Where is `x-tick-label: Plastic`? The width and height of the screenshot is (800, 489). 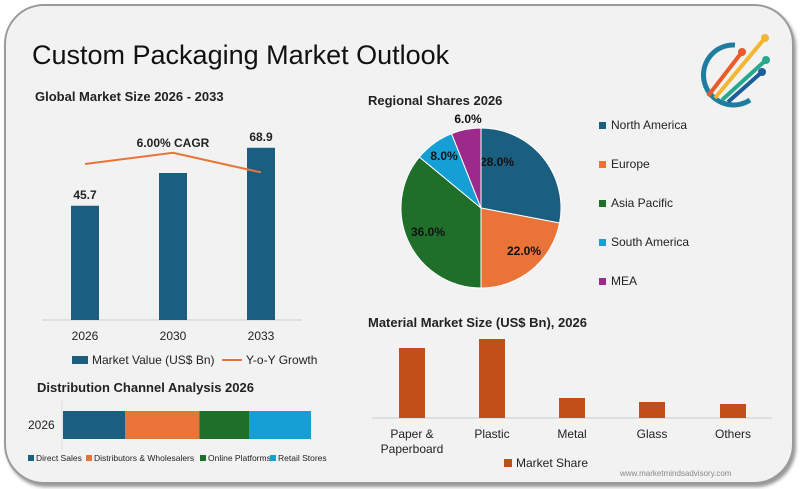
x-tick-label: Plastic is located at coordinates (491, 434).